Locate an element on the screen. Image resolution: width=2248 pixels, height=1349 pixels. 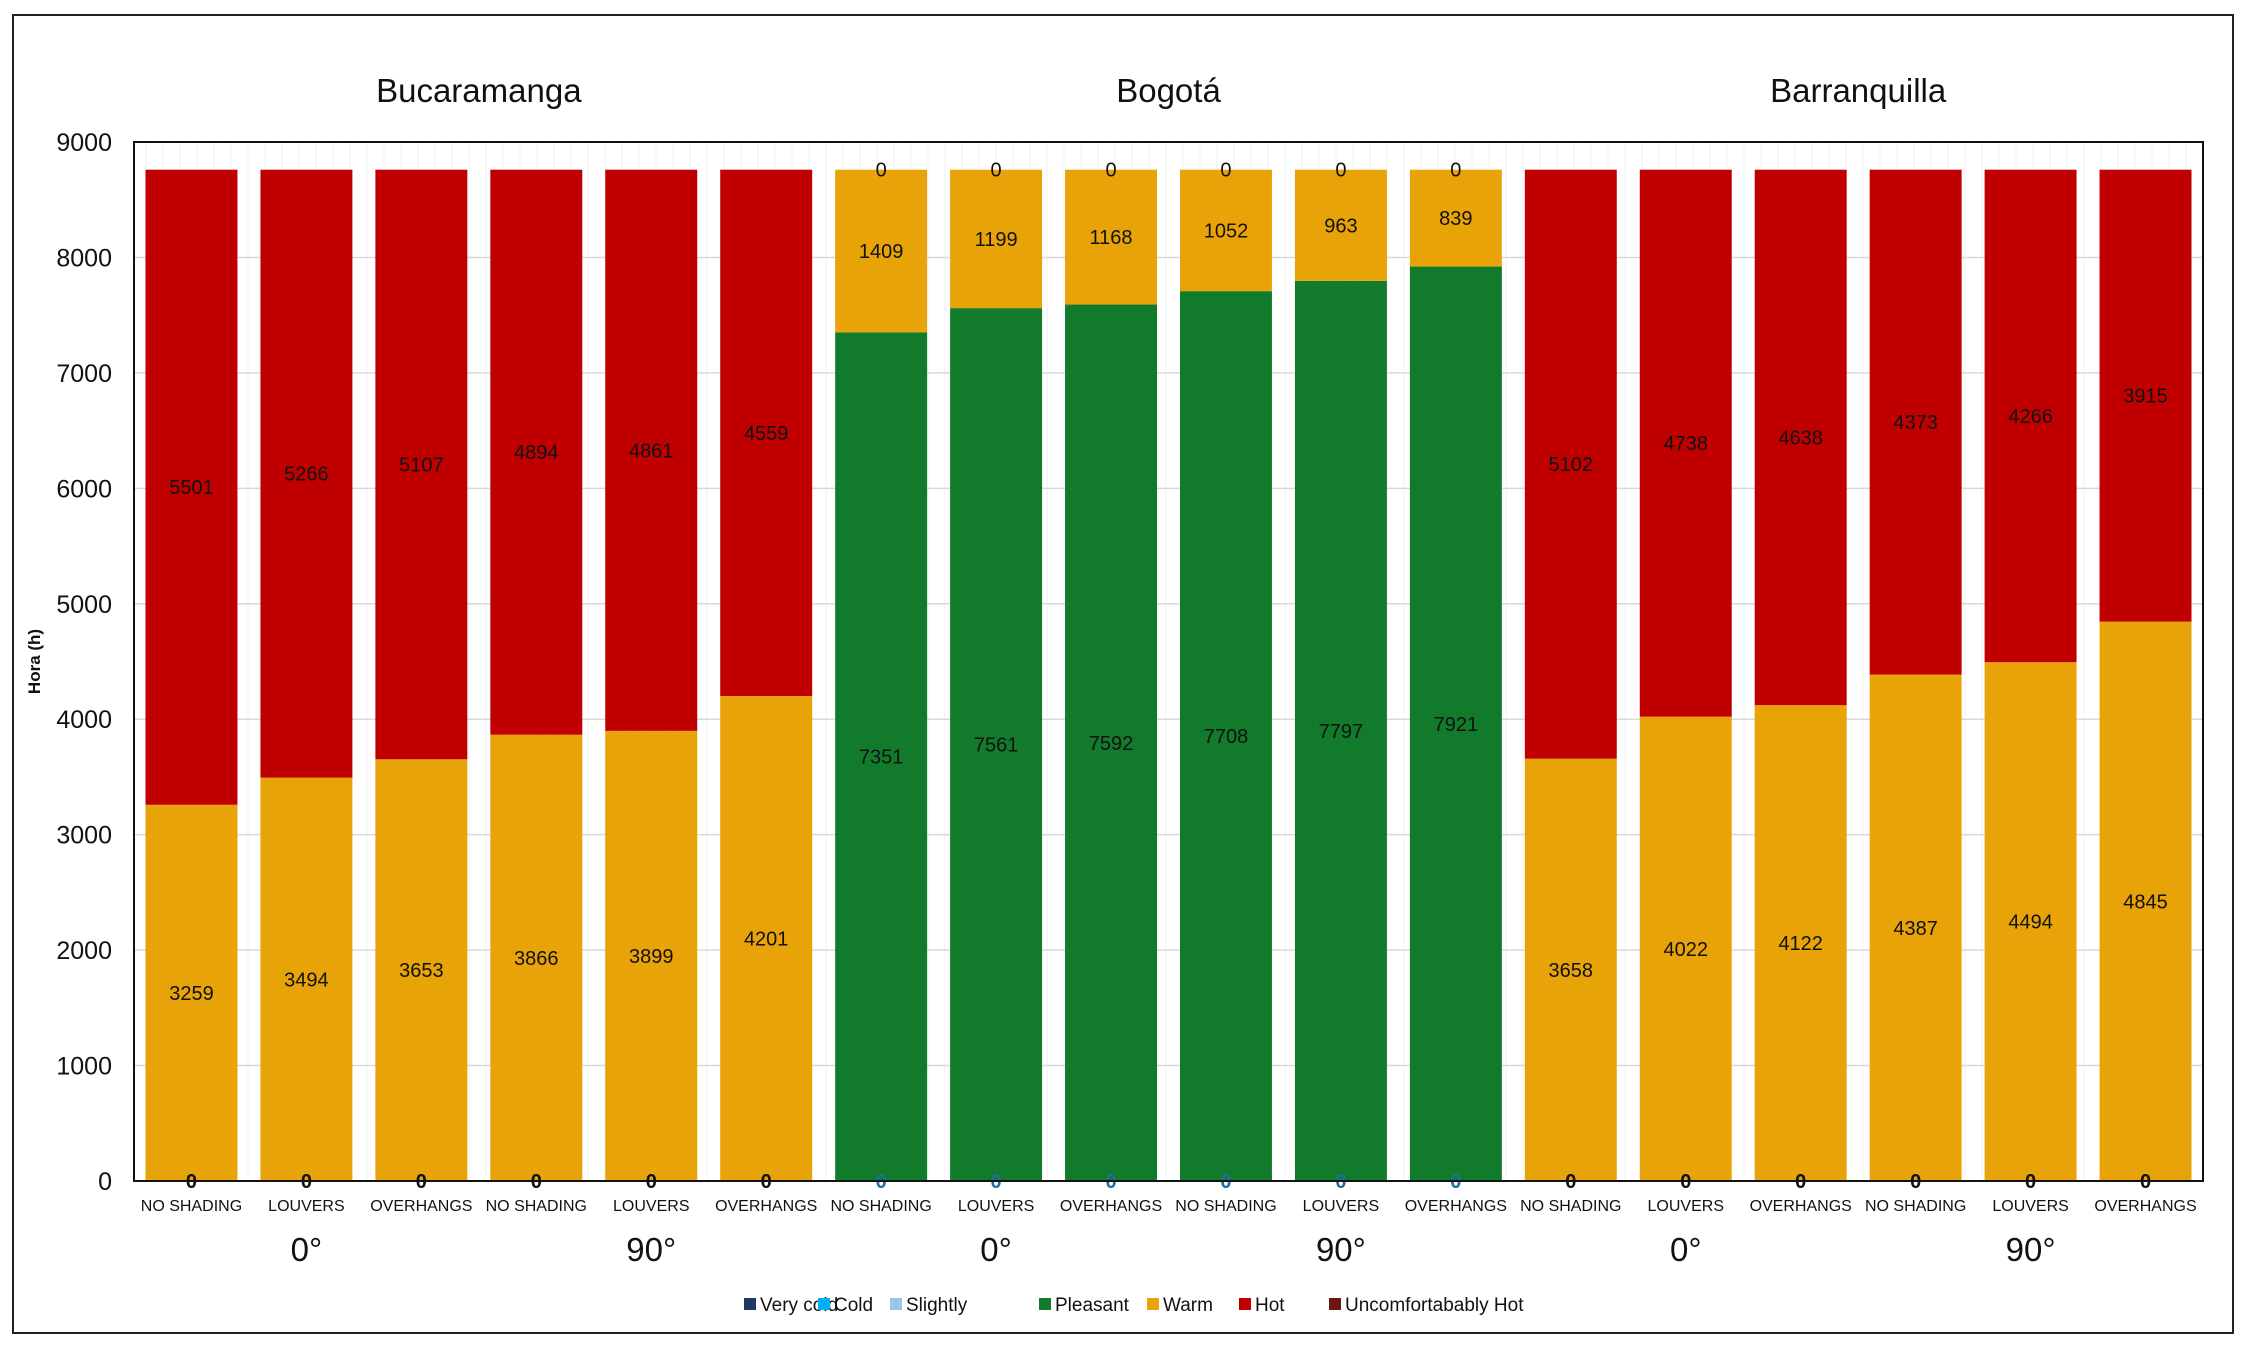
data-label: 5501 is located at coordinates (191, 488).